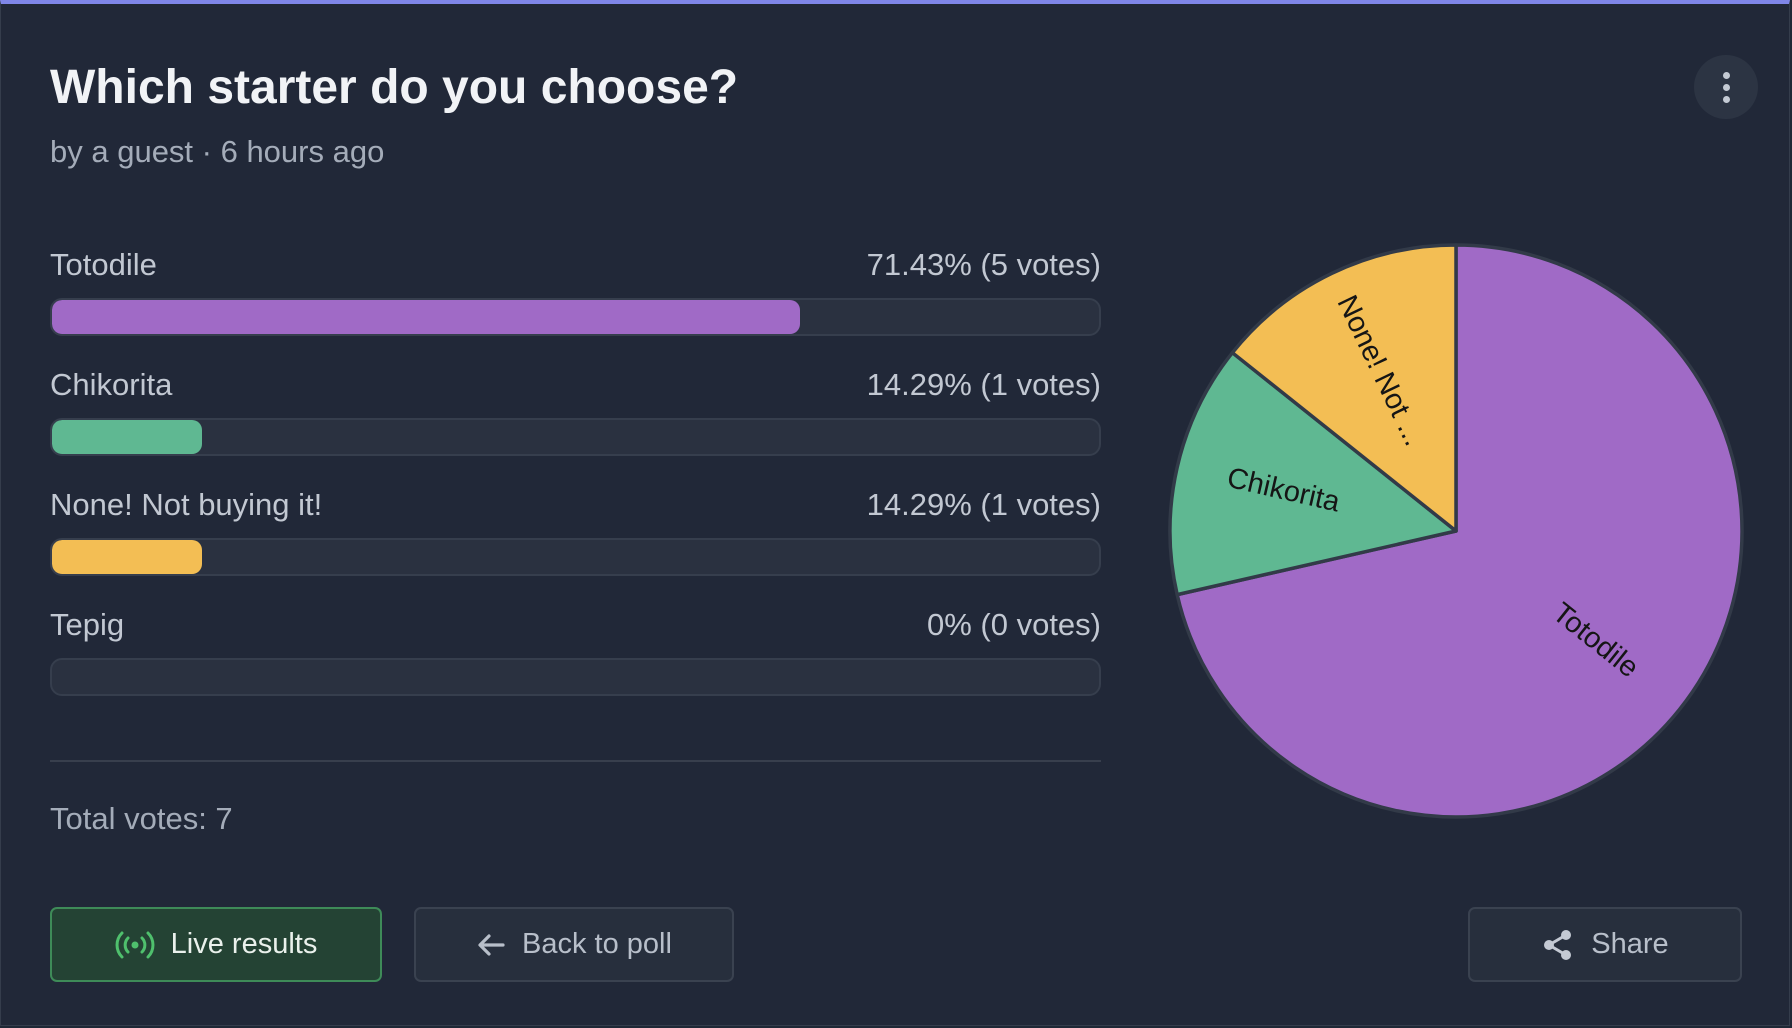 The height and width of the screenshot is (1028, 1792). I want to click on option-label: None! Not buying it!, so click(186, 504).